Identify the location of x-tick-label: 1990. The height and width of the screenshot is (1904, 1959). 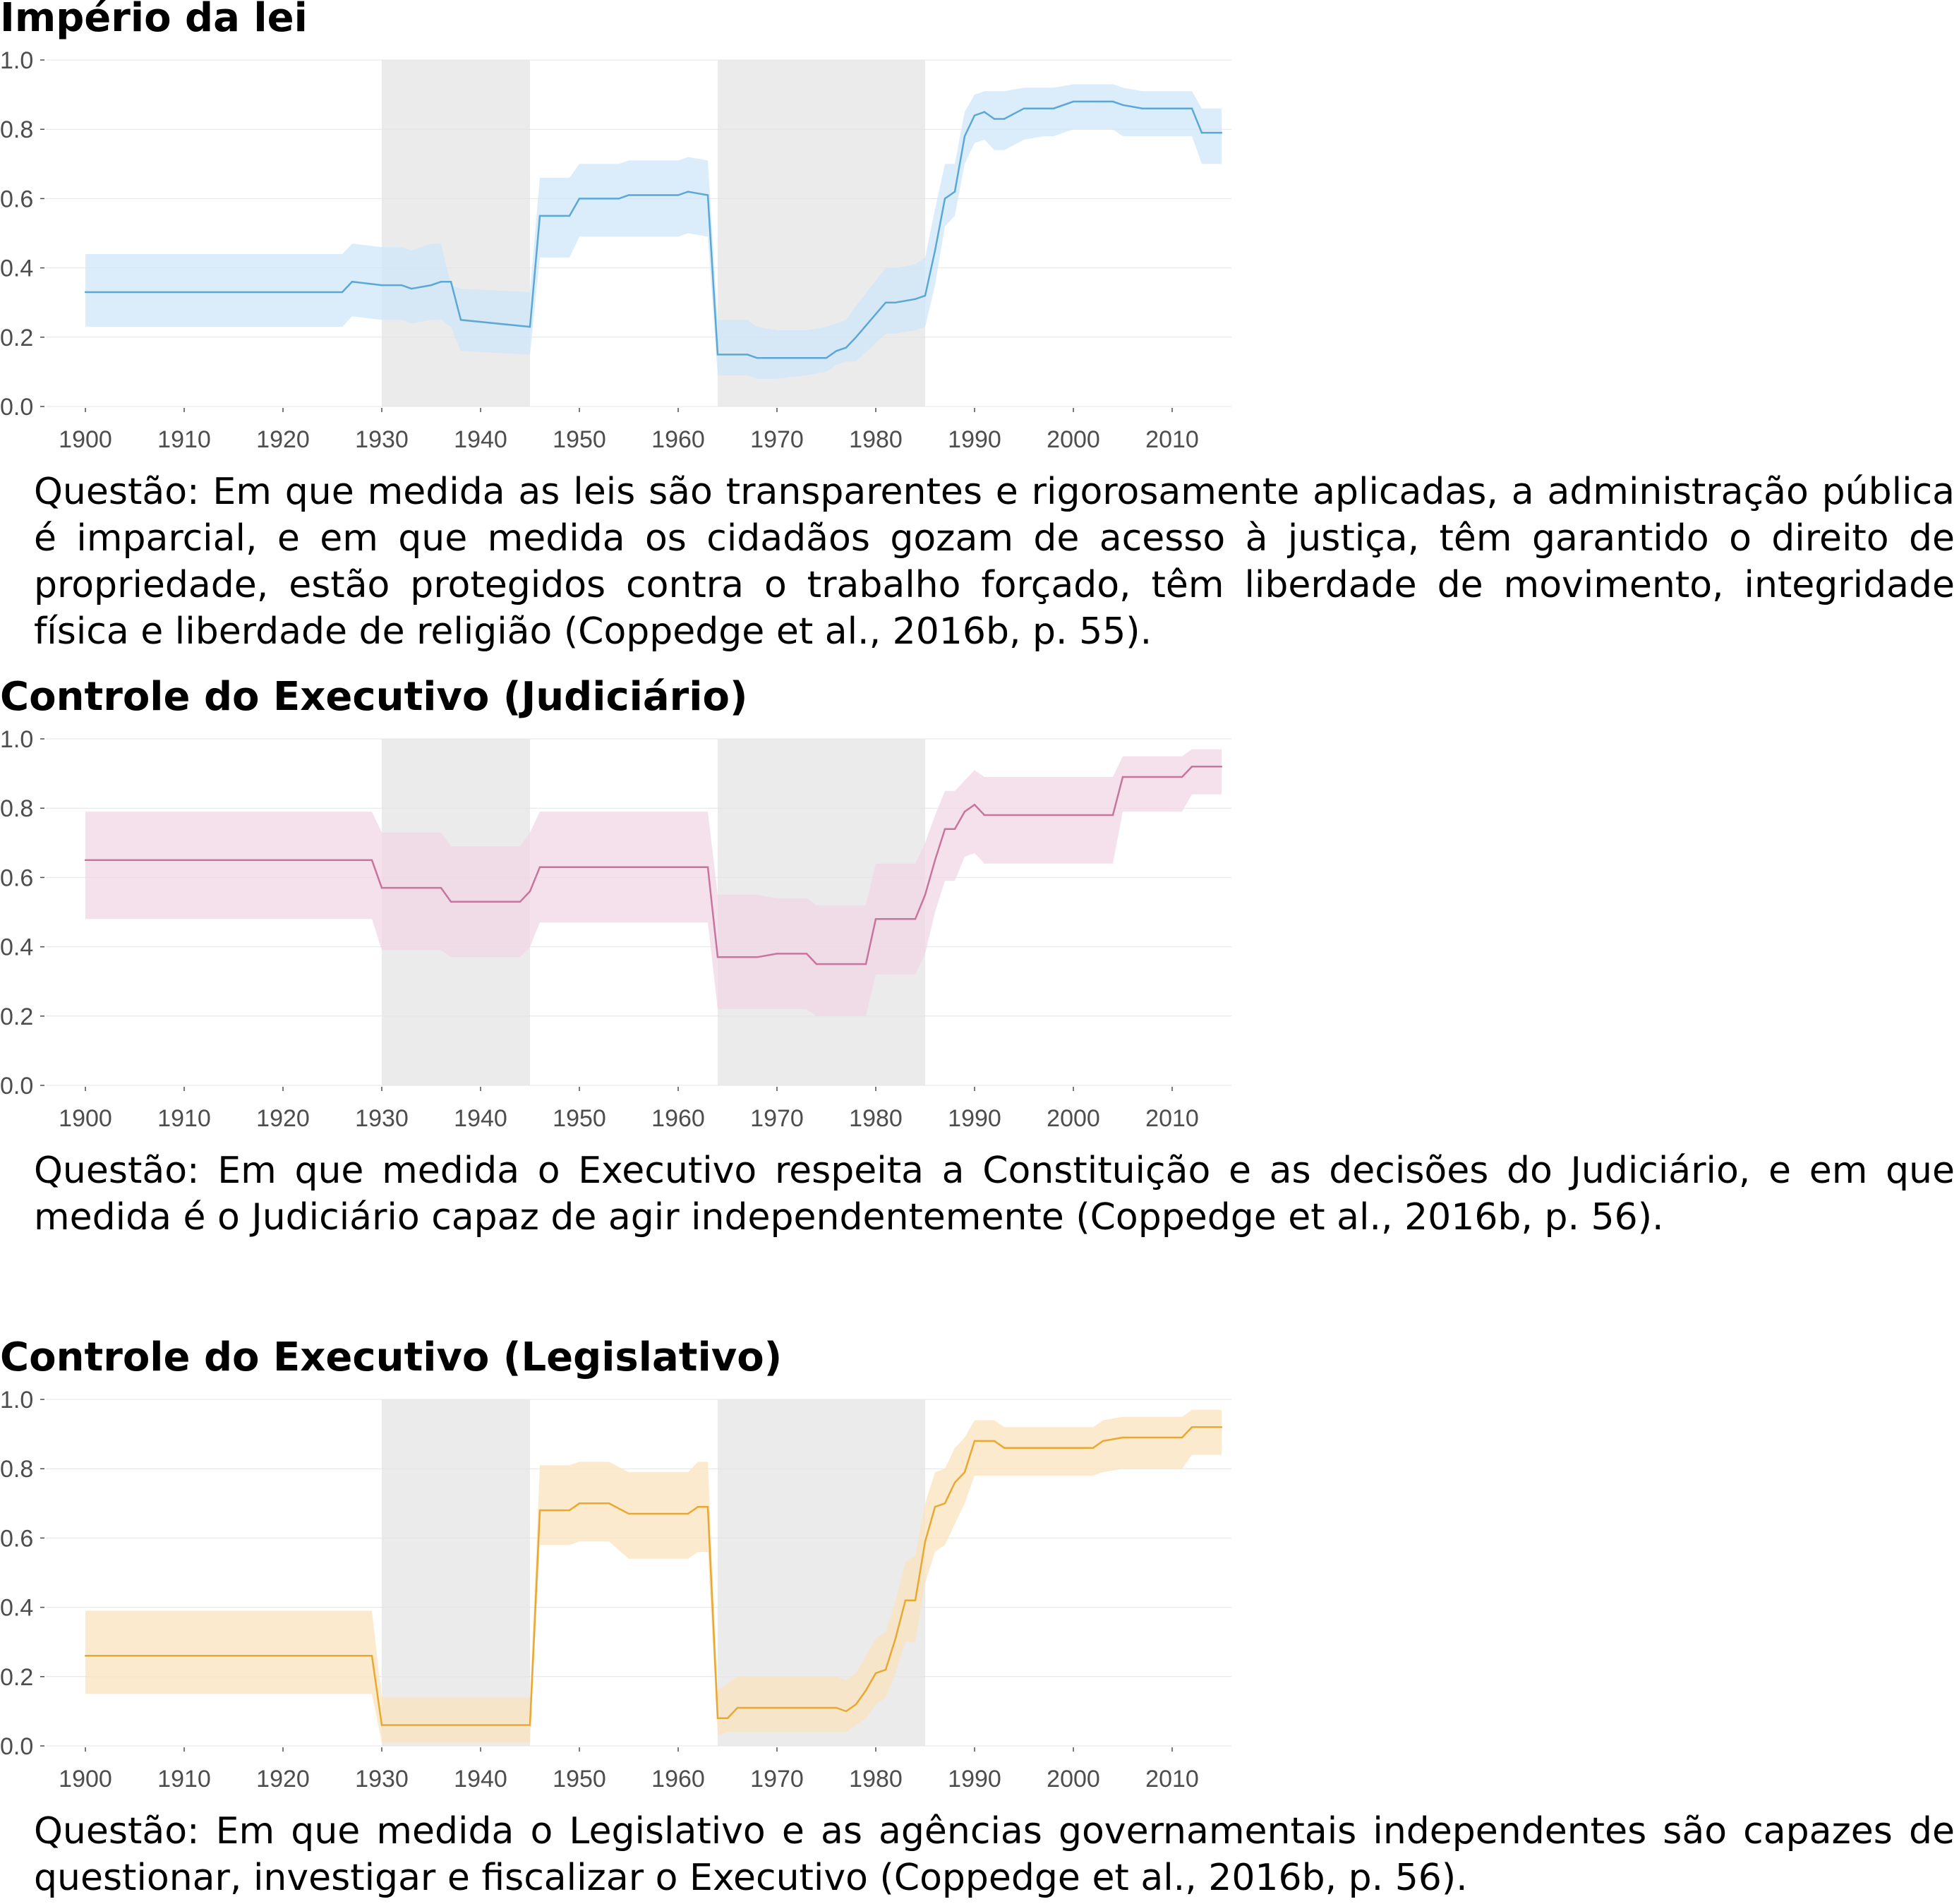
(974, 1118).